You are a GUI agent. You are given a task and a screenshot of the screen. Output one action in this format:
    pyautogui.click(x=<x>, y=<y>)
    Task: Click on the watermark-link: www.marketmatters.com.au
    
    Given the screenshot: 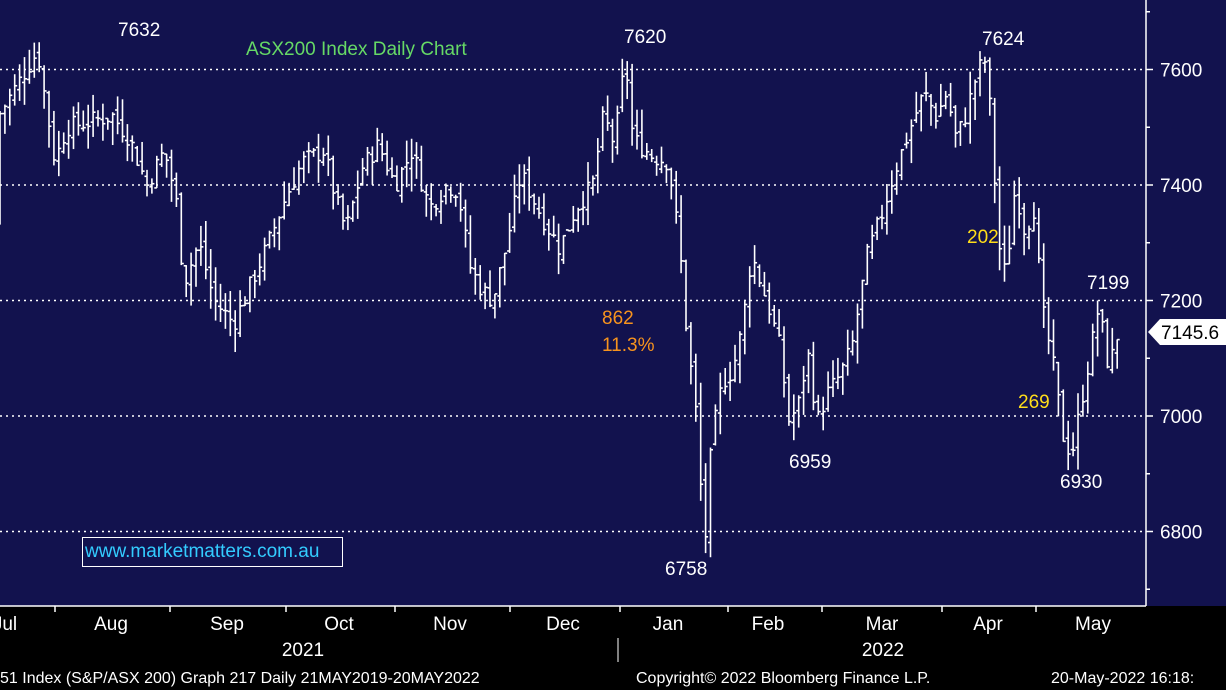 What is the action you would take?
    pyautogui.click(x=202, y=551)
    